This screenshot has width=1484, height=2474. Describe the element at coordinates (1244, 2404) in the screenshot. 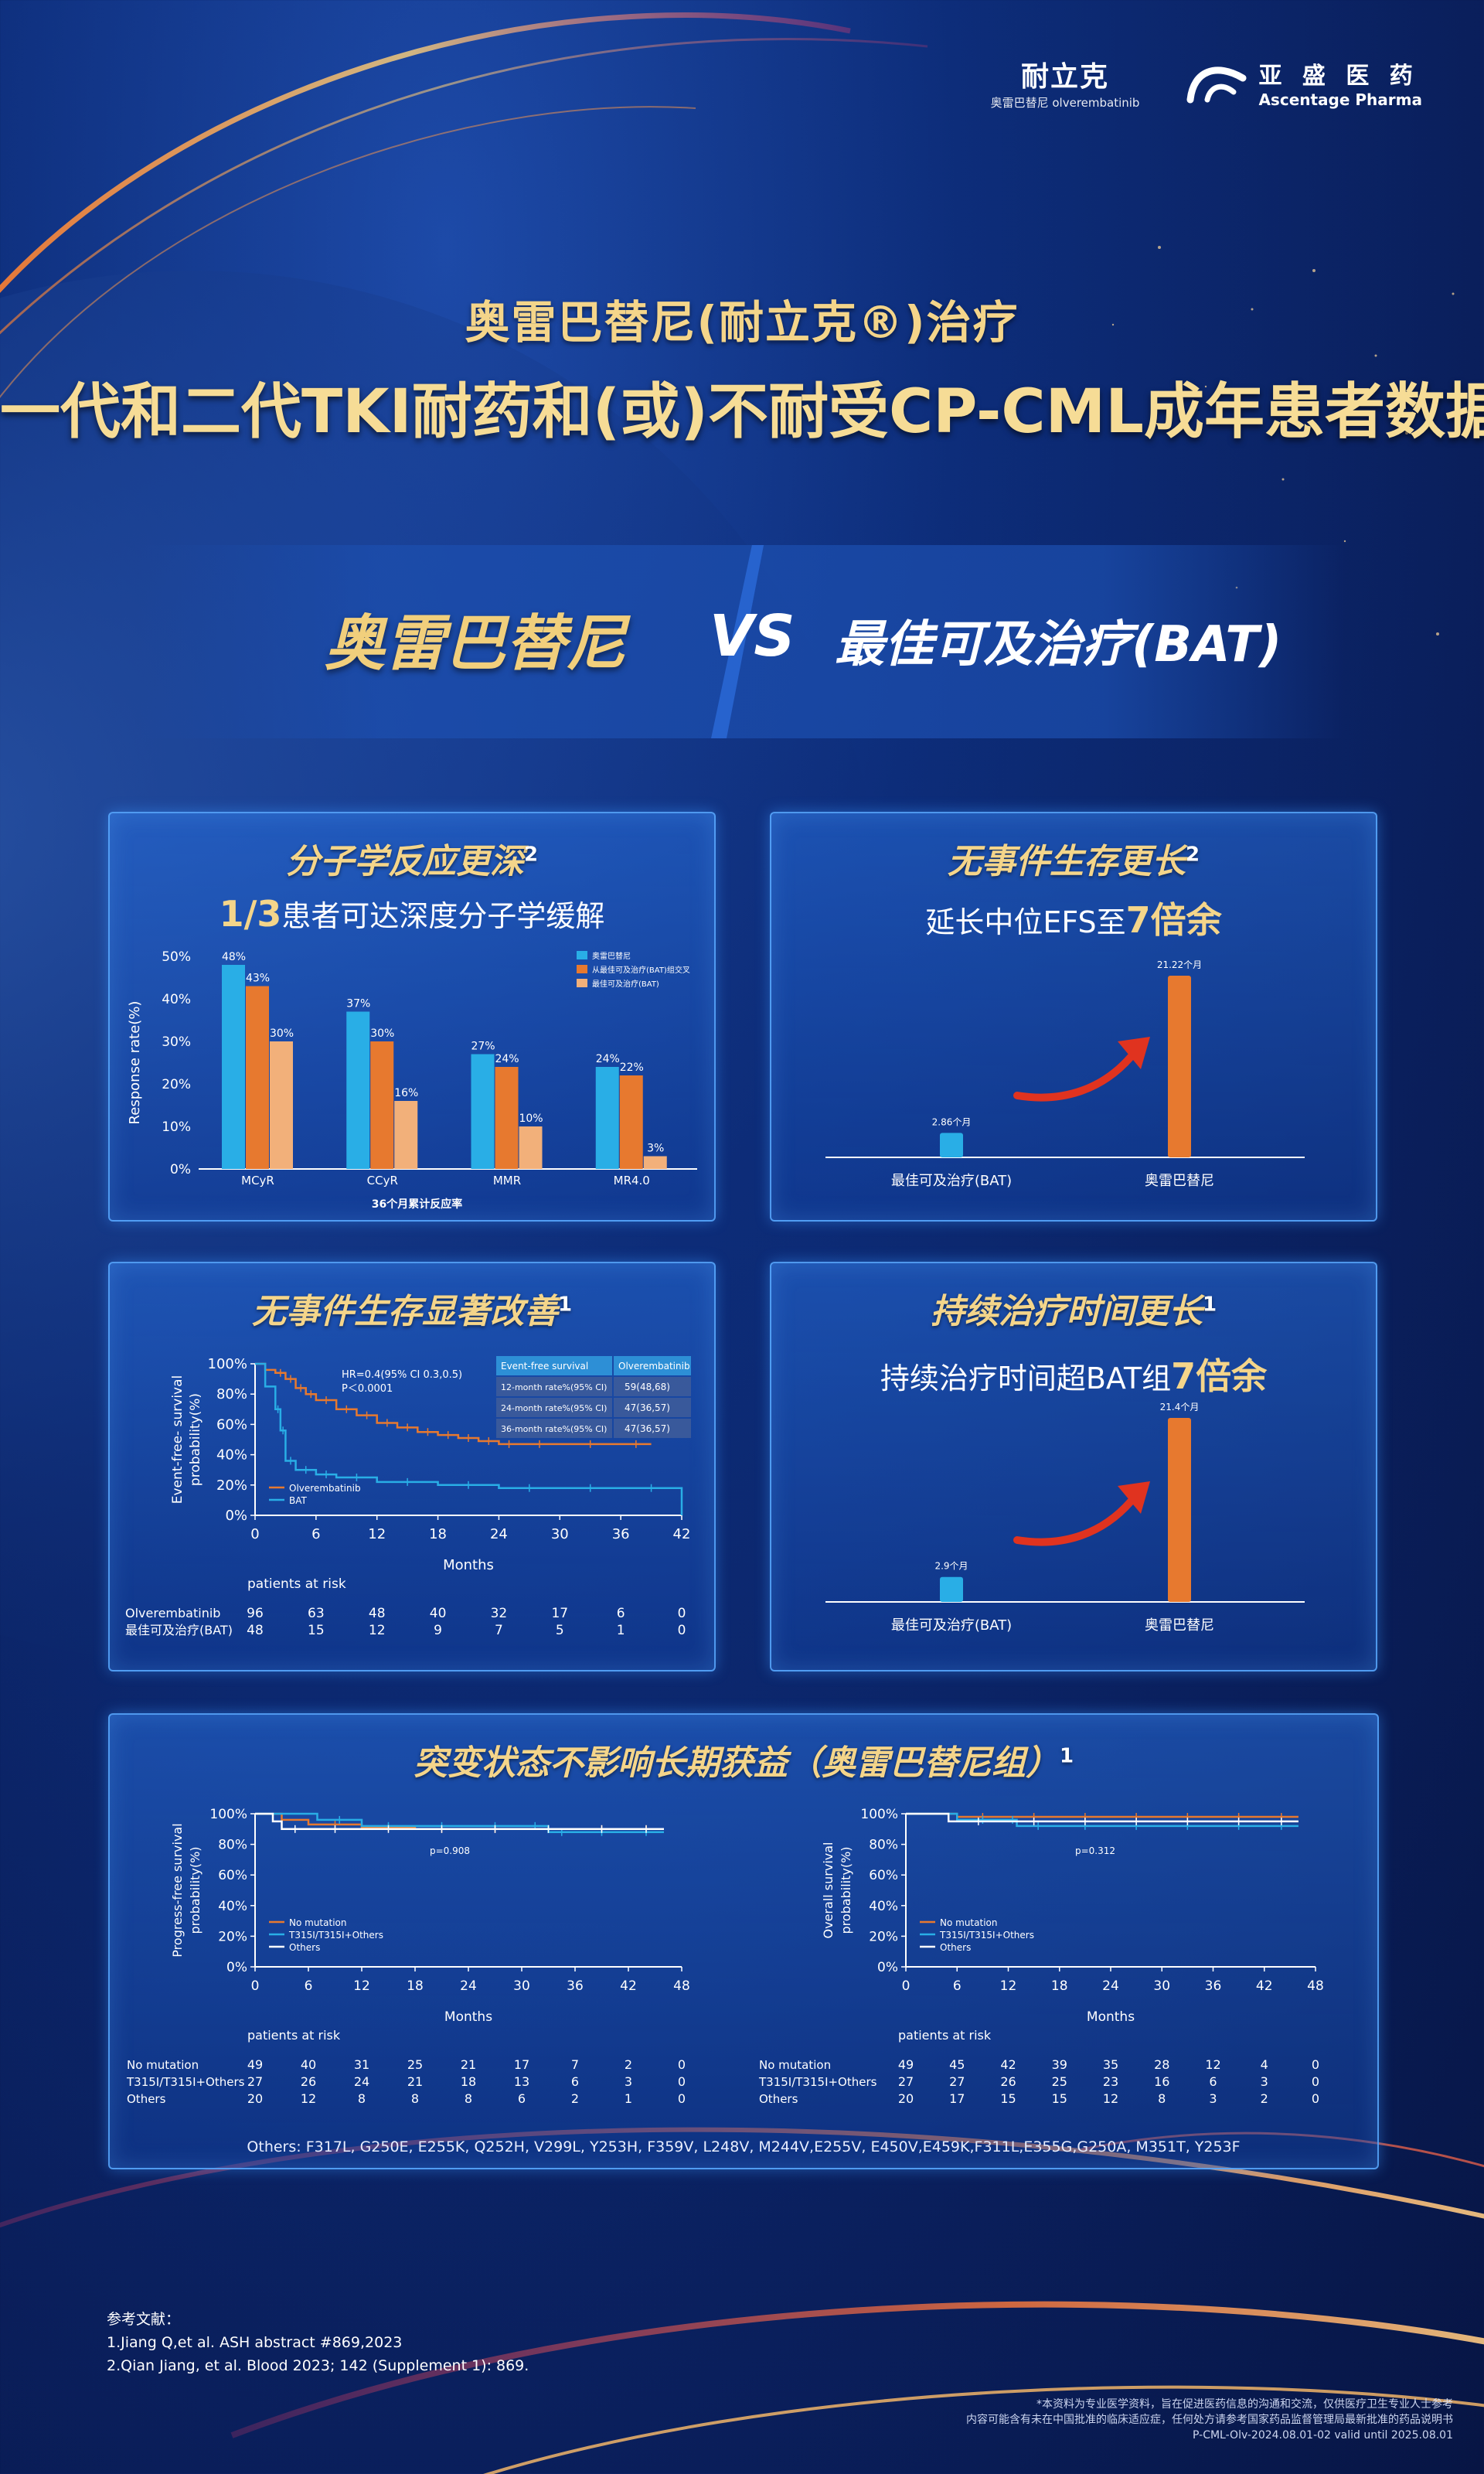

I see `disclaimer-line: *本资料为专业医学资料，旨在促进医药信息的沟通和交流，仅供医疗卫生专业人士参考` at that location.